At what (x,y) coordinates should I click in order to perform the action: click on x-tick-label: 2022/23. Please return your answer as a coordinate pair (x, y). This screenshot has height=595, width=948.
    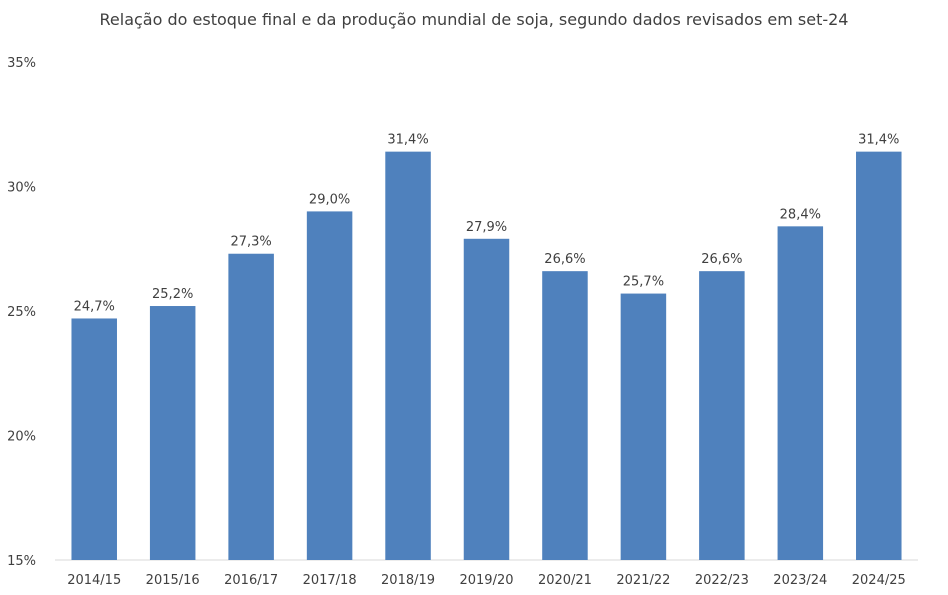
    Looking at the image, I should click on (722, 580).